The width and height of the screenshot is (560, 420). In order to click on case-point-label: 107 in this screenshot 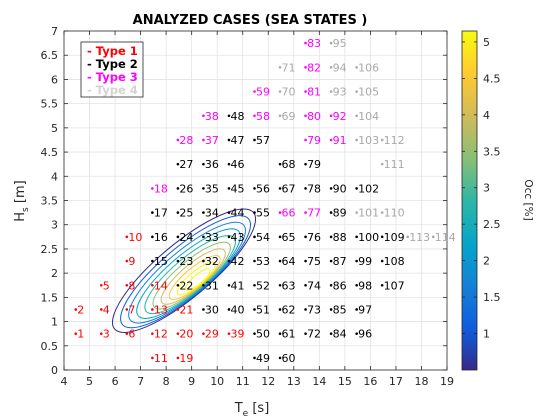, I will do `click(394, 285)`.